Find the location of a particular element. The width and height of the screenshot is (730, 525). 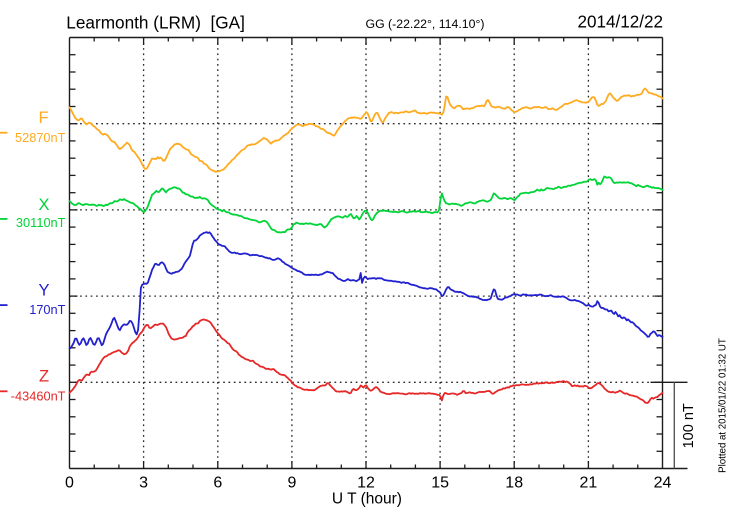

svg-text: Learmonth (LRM) [GA] is located at coordinates (155, 23).